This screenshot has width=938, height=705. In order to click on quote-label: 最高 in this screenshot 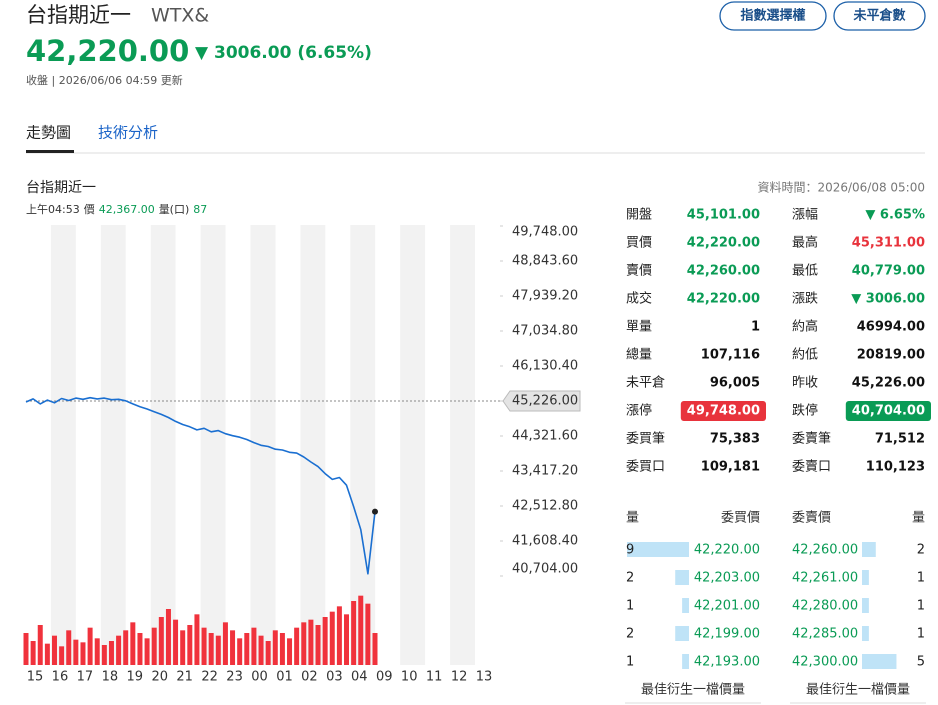, I will do `click(805, 243)`.